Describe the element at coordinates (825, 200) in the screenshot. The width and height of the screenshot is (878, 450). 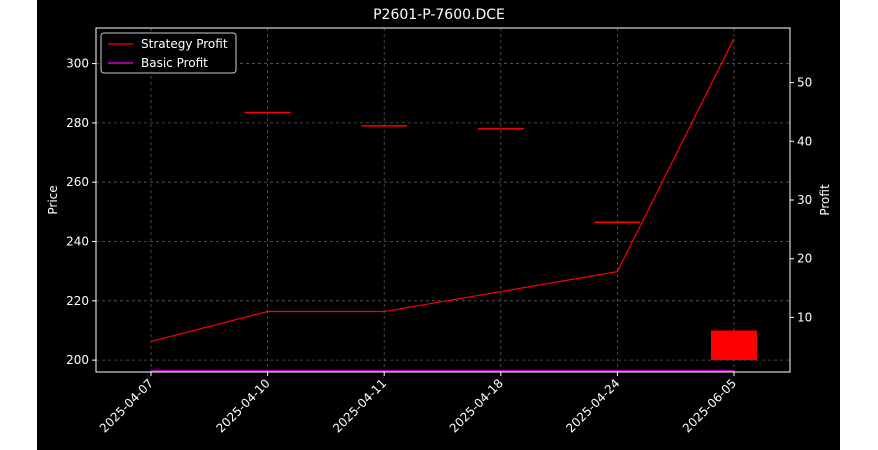
I see `y-axis-label-right: Profit` at that location.